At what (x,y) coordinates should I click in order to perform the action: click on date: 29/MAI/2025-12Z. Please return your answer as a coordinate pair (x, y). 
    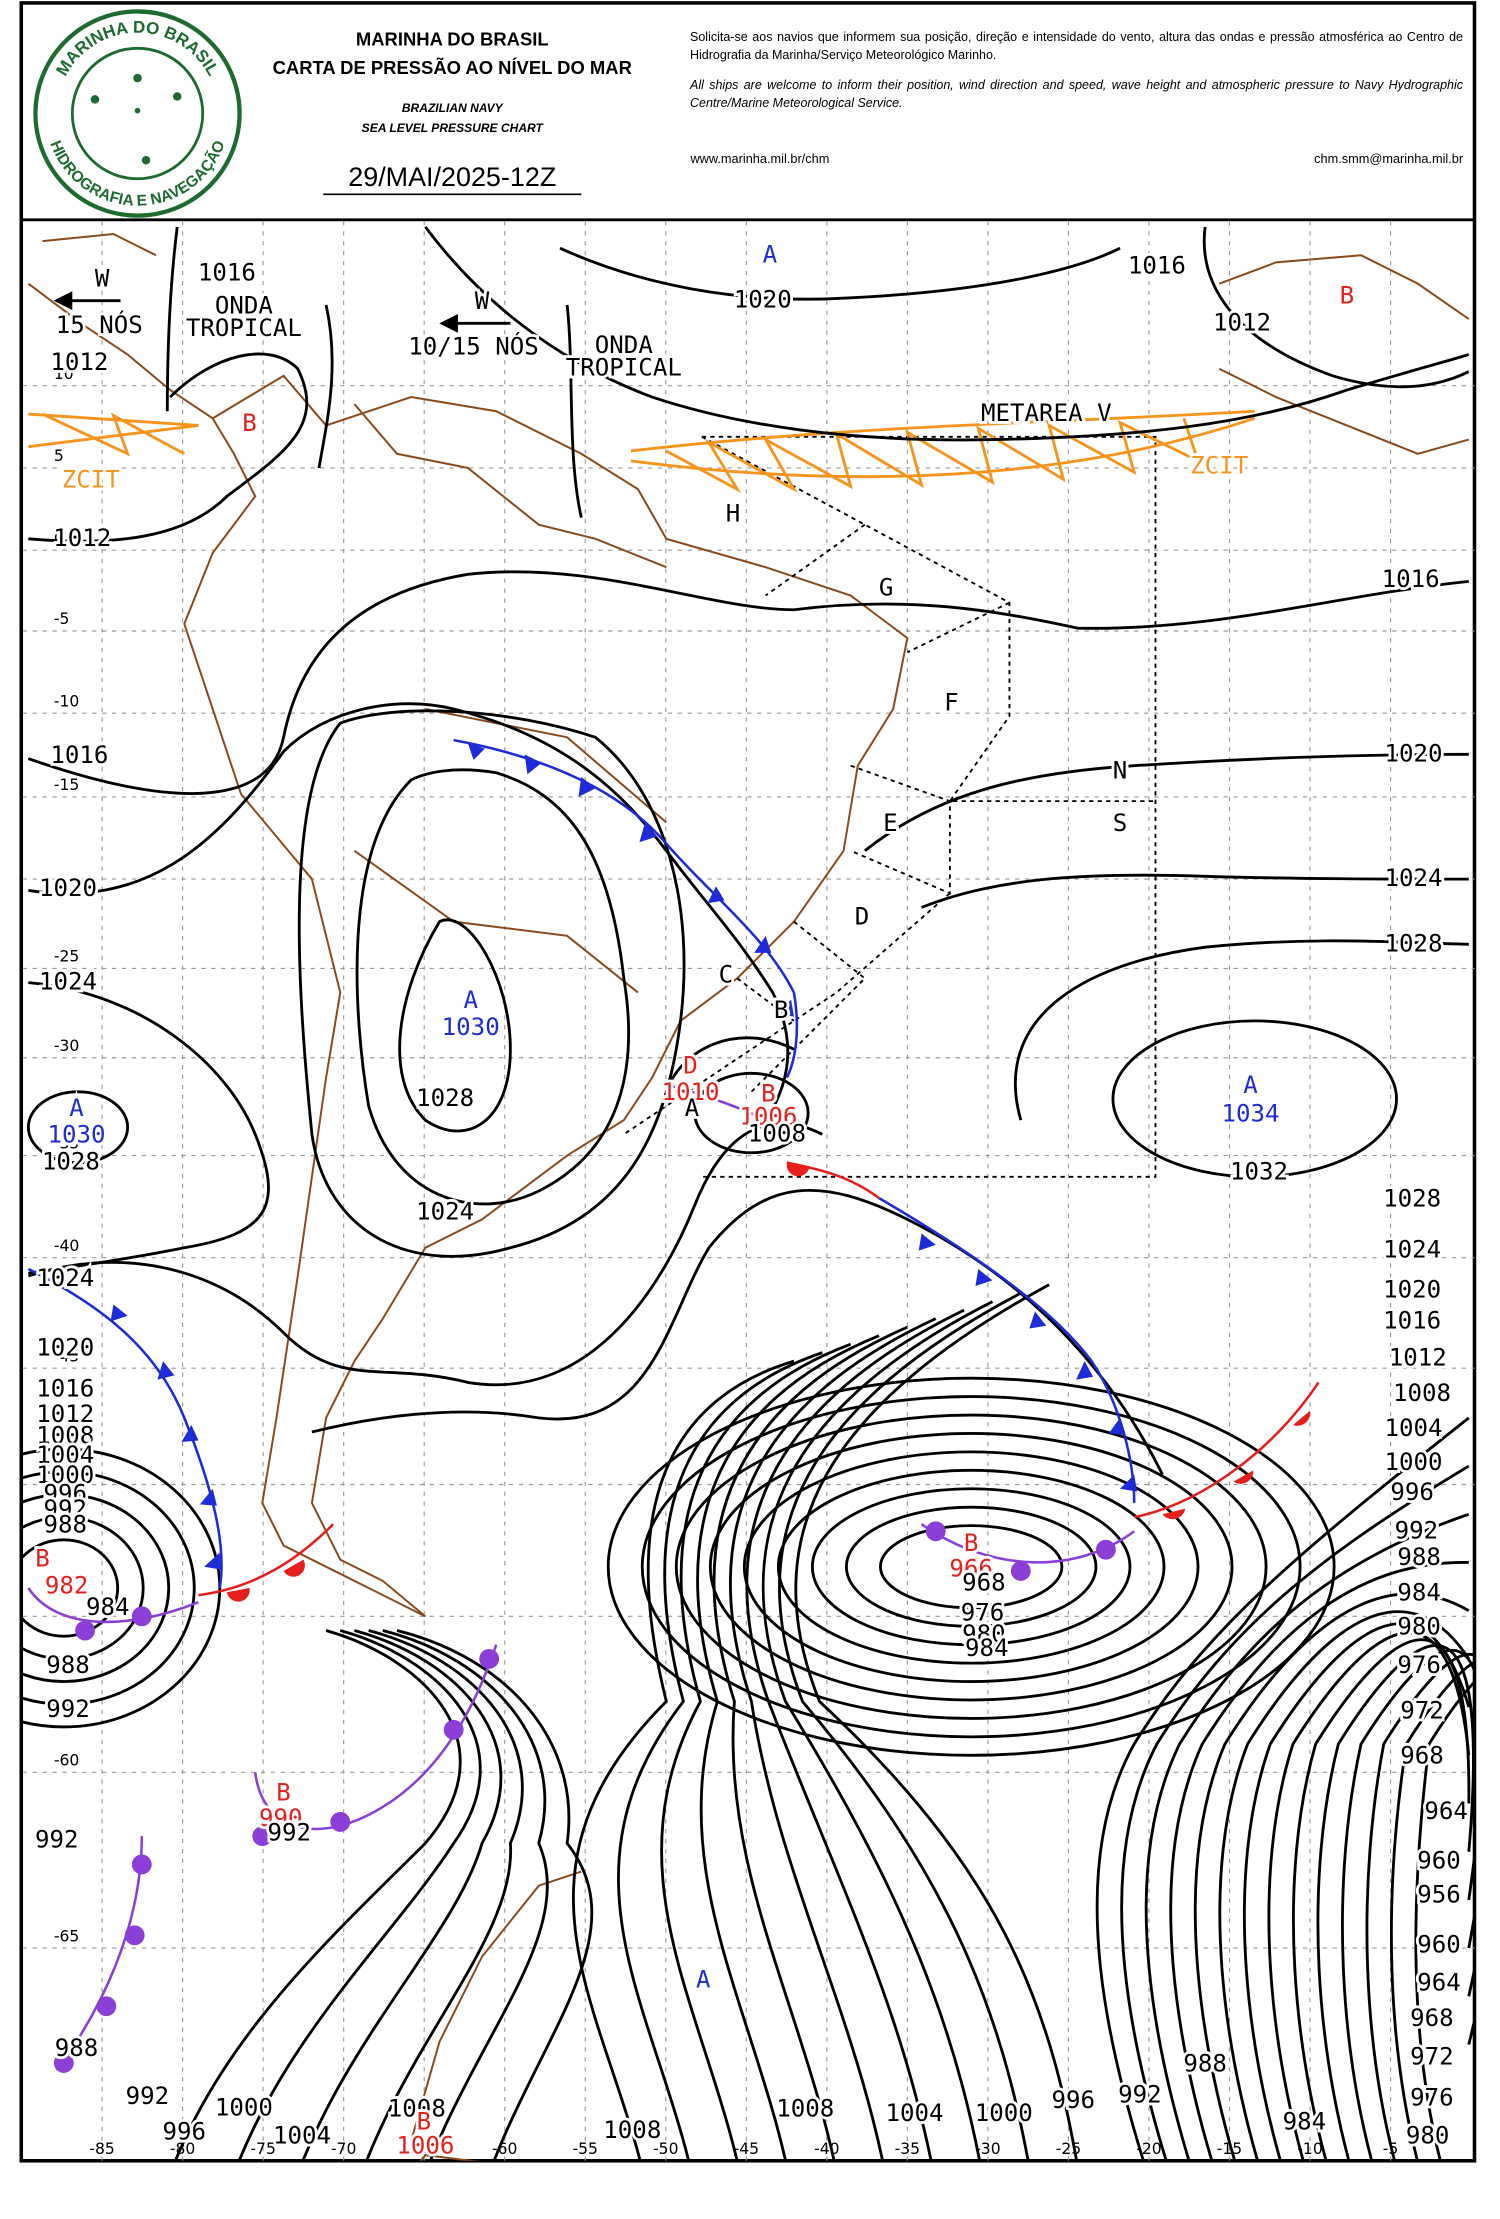
    Looking at the image, I should click on (452, 177).